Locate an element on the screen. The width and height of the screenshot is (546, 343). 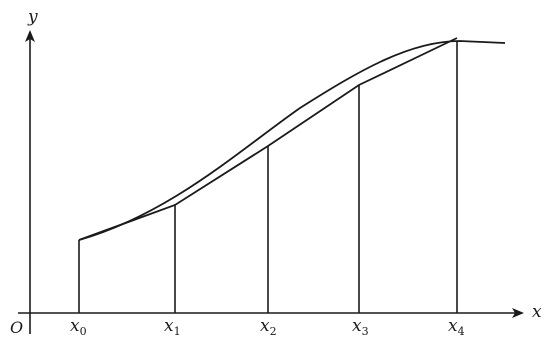
x-axis-label: x is located at coordinates (537, 312).